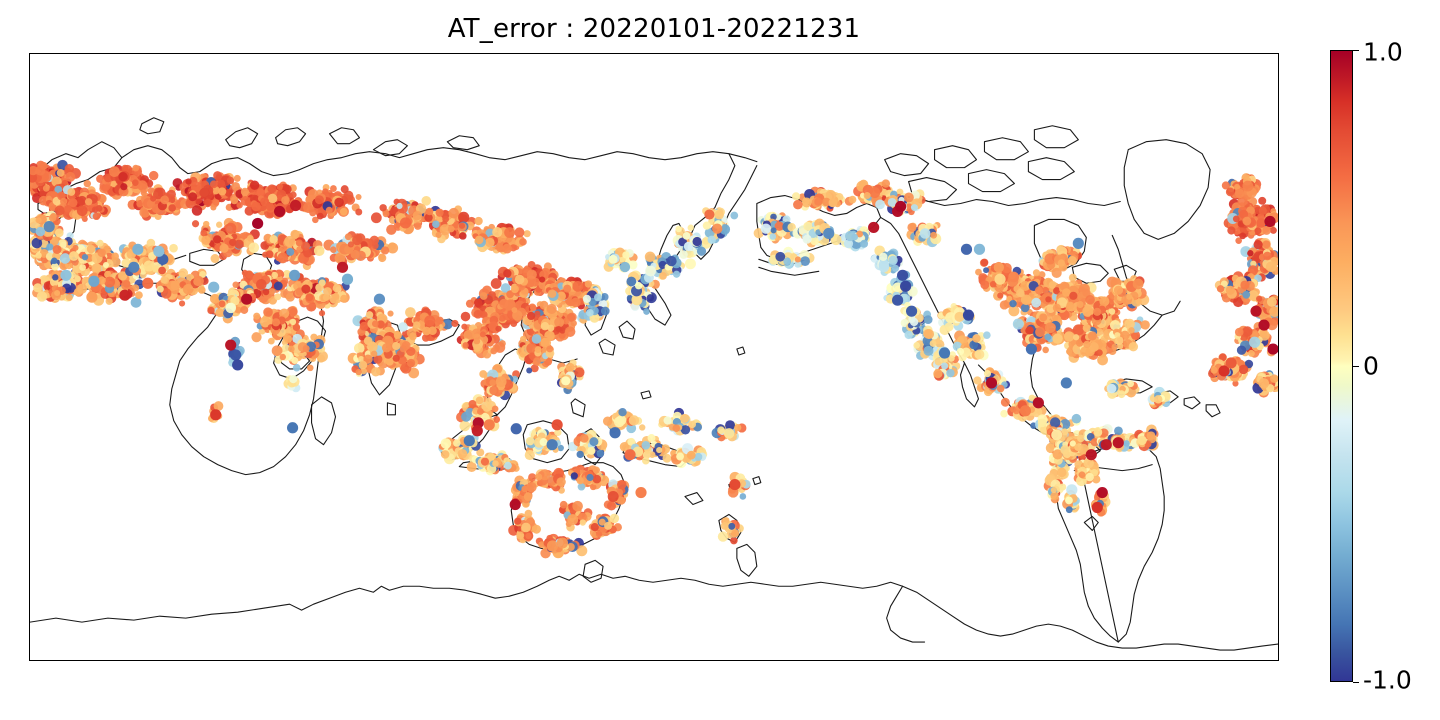 This screenshot has height=720, width=1440. I want to click on colorbar: 1.0 0 -1.0, so click(1371, 366).